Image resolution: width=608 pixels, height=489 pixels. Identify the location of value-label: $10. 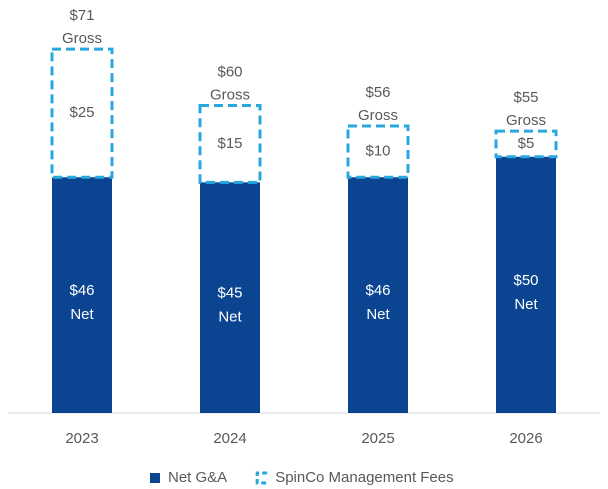
(377, 151).